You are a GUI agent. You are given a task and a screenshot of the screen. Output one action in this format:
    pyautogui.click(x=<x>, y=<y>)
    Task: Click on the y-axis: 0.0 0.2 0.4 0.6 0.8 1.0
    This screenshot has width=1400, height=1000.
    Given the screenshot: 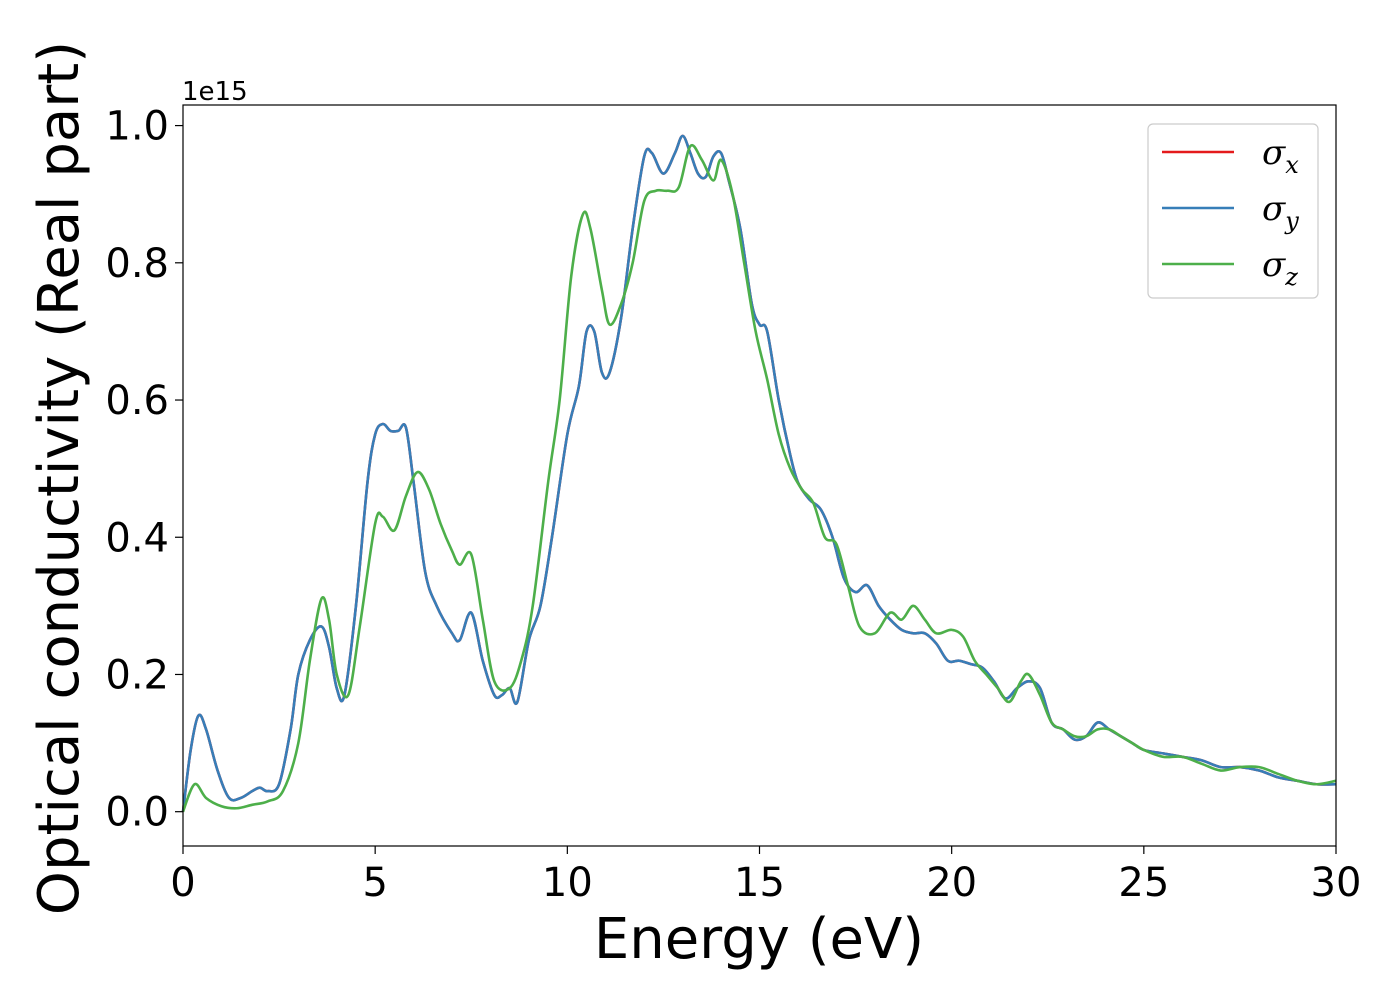 What is the action you would take?
    pyautogui.click(x=144, y=470)
    